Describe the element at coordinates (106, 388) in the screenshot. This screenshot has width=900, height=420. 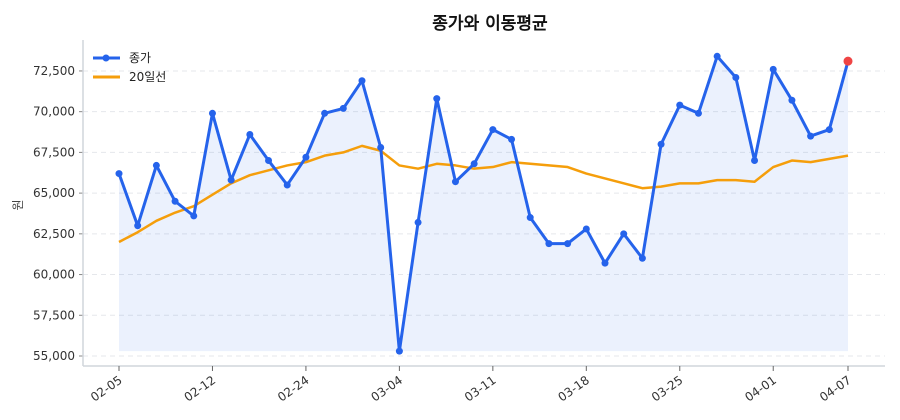
I see `x-tick-label: 02-05` at that location.